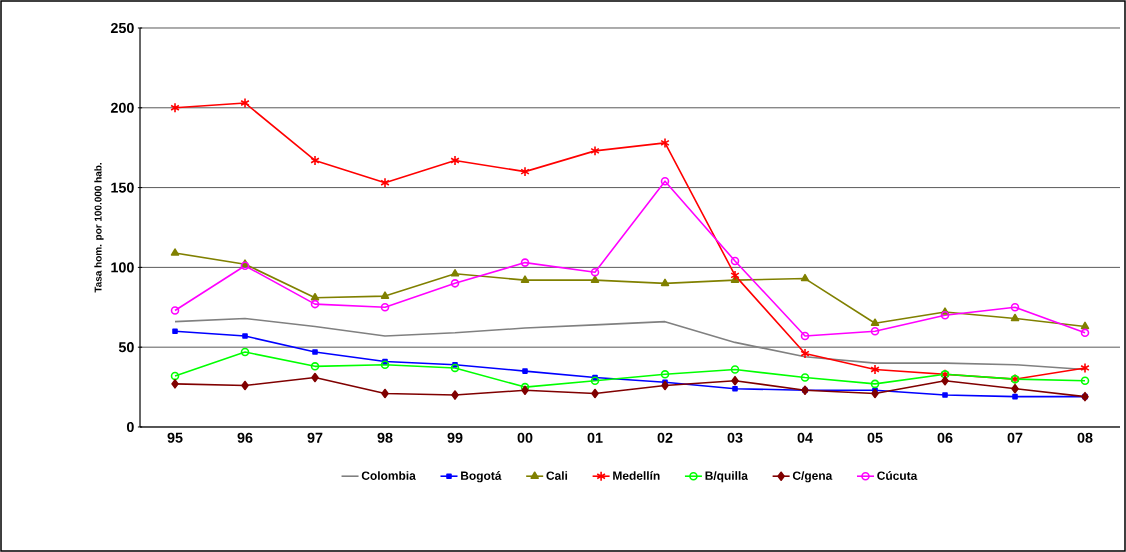 The image size is (1126, 552). Describe the element at coordinates (665, 437) in the screenshot. I see `x-tick-label: 02` at that location.